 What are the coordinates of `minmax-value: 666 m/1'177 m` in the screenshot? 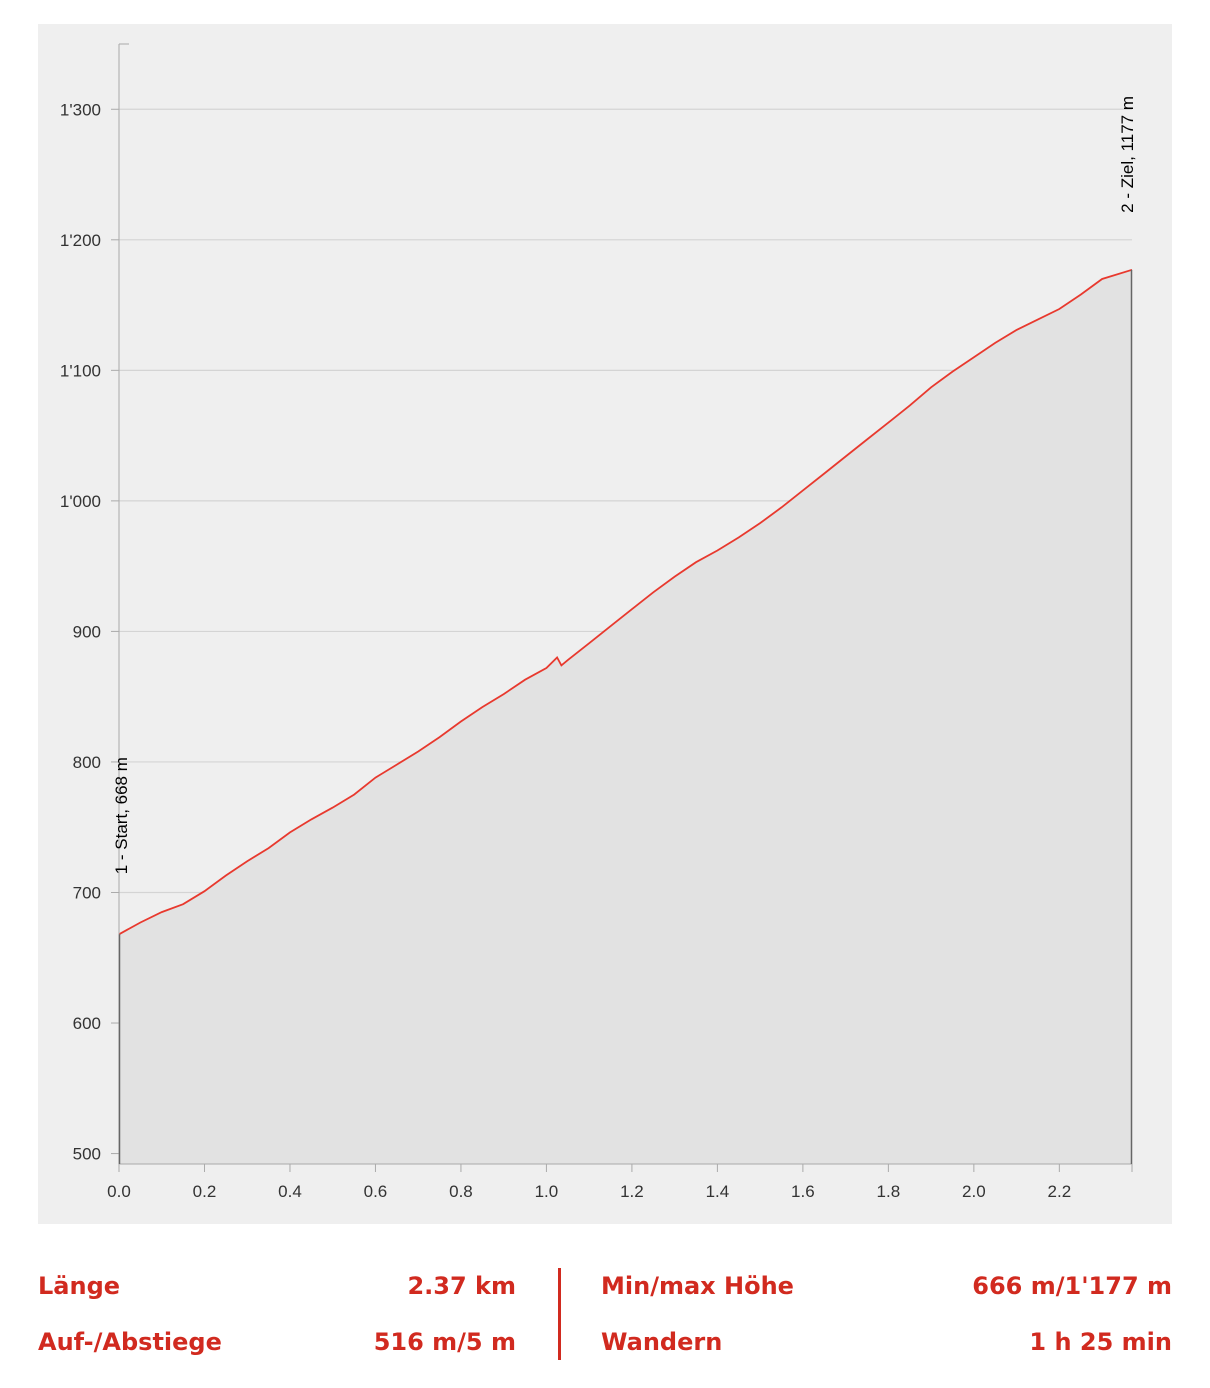 It's located at (1072, 1286).